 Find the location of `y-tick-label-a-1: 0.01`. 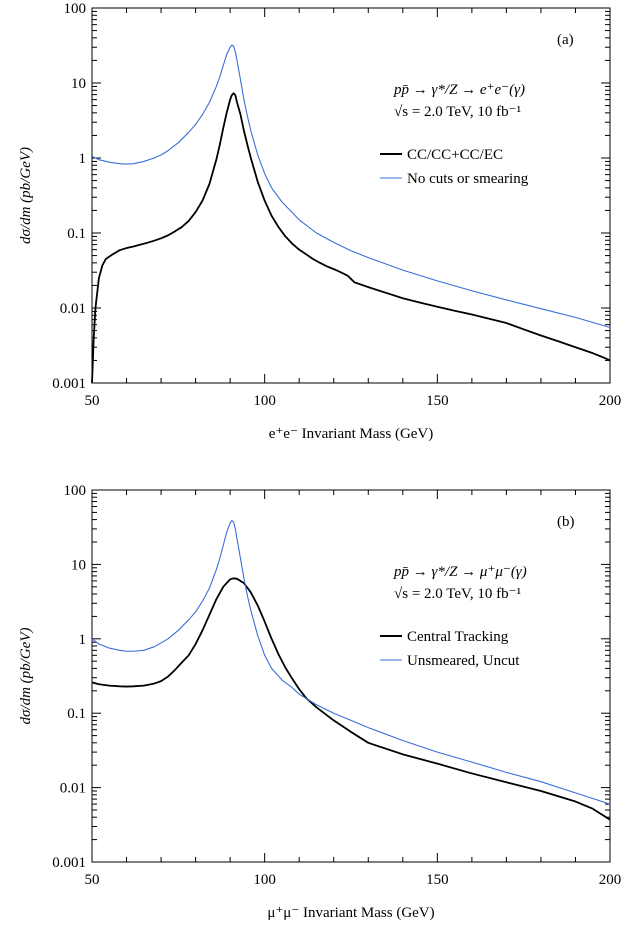

y-tick-label-a-1: 0.01 is located at coordinates (73, 309).